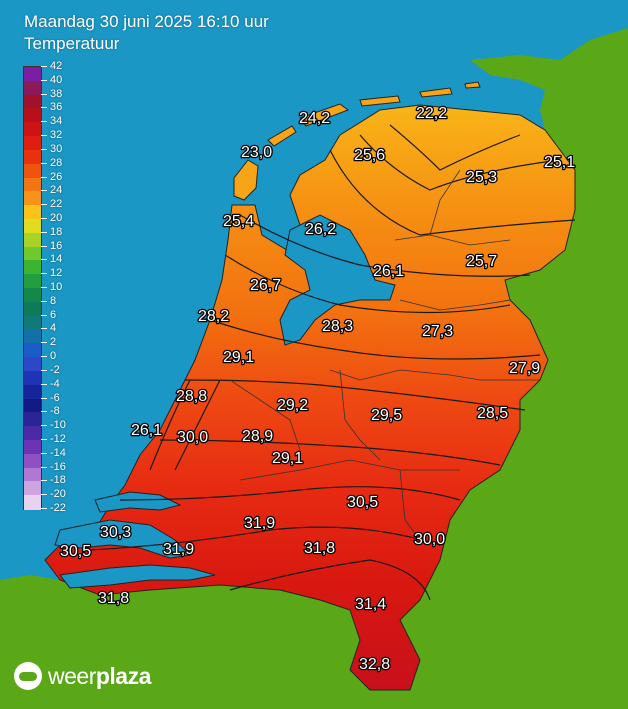 This screenshot has height=709, width=628. Describe the element at coordinates (374, 664) in the screenshot. I see `station-temperature: 32,8` at that location.